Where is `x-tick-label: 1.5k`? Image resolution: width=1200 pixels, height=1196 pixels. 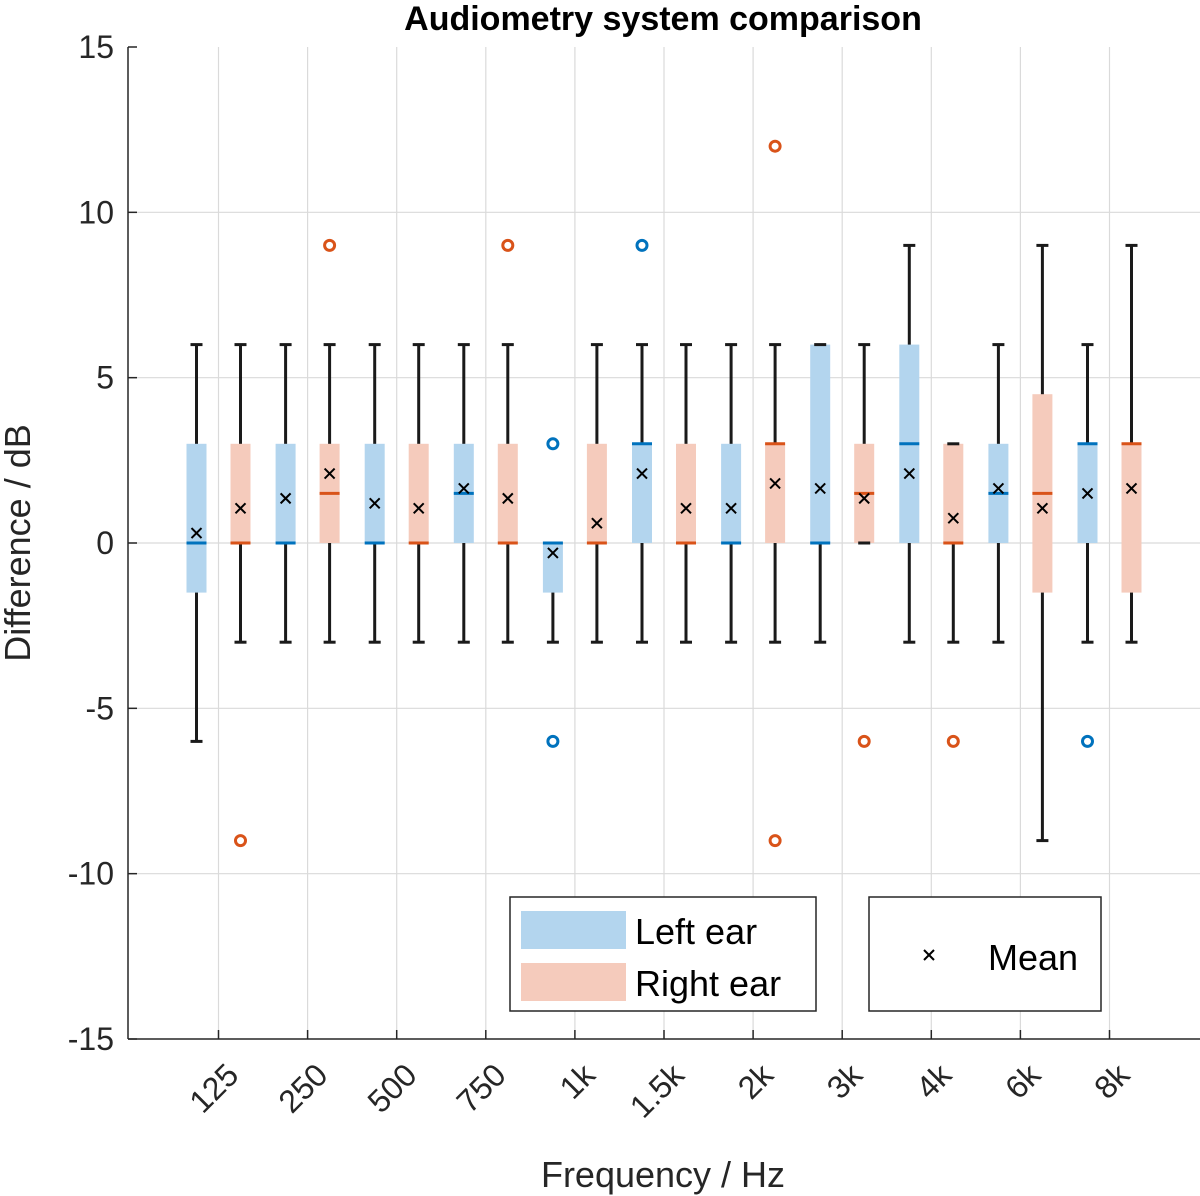 x-tick-label: 1.5k is located at coordinates (657, 1090).